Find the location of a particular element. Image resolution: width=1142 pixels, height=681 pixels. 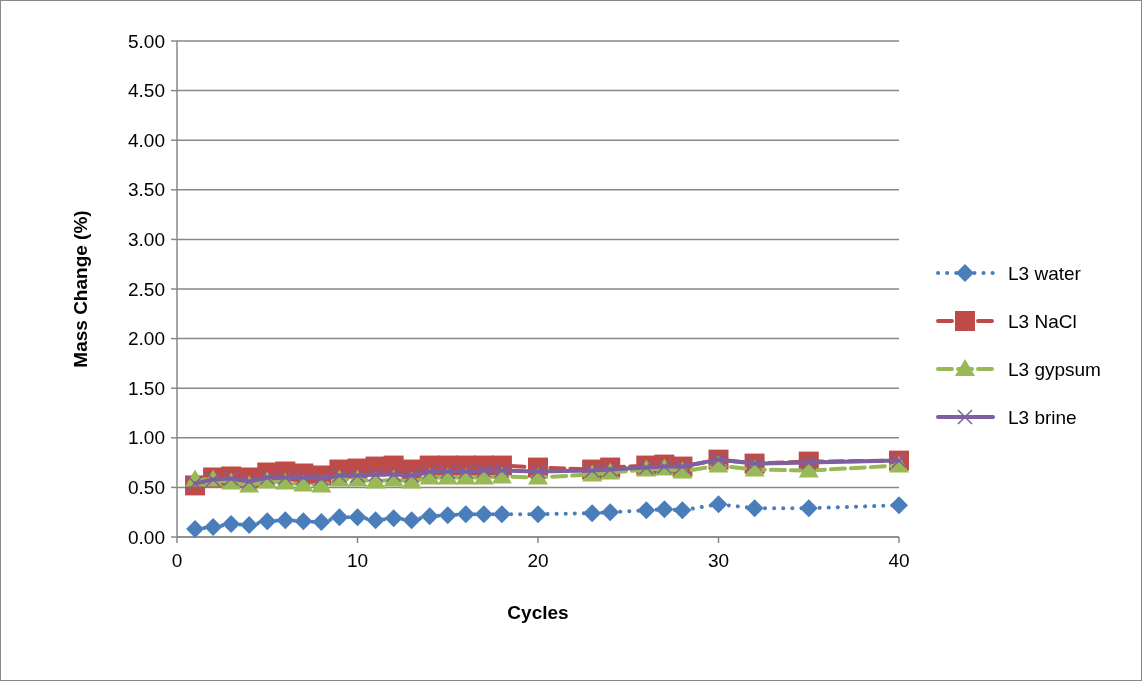

legend-label: L3 water is located at coordinates (1045, 273).